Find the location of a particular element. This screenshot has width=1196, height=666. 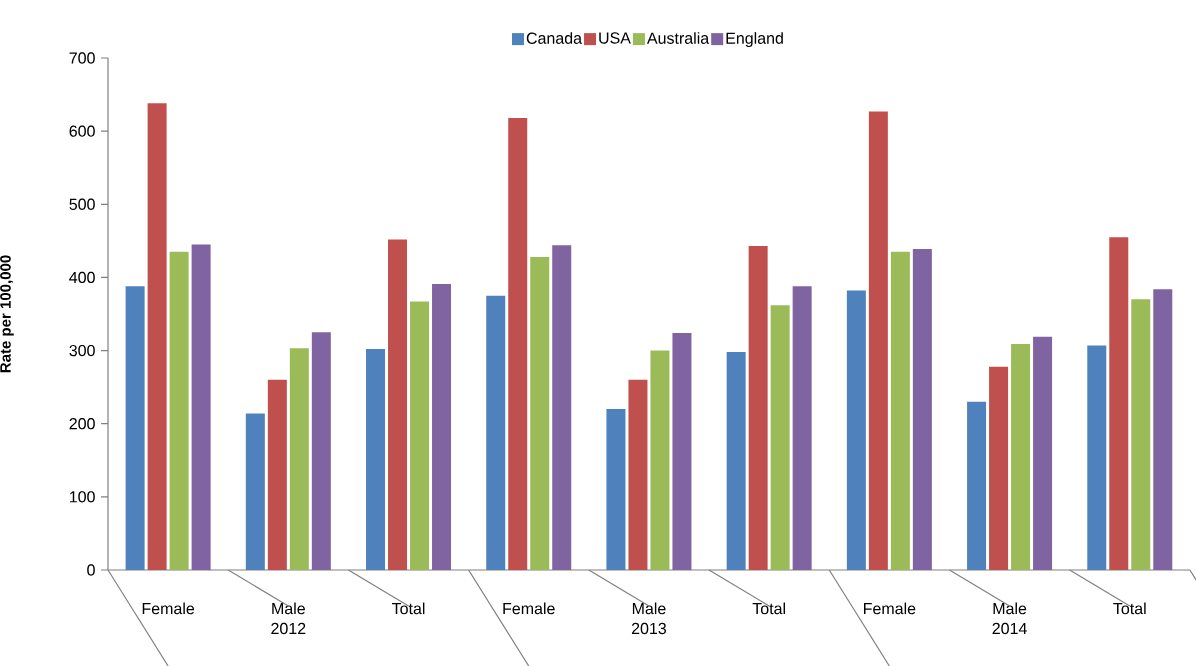

text: 2014 is located at coordinates (1009, 628).